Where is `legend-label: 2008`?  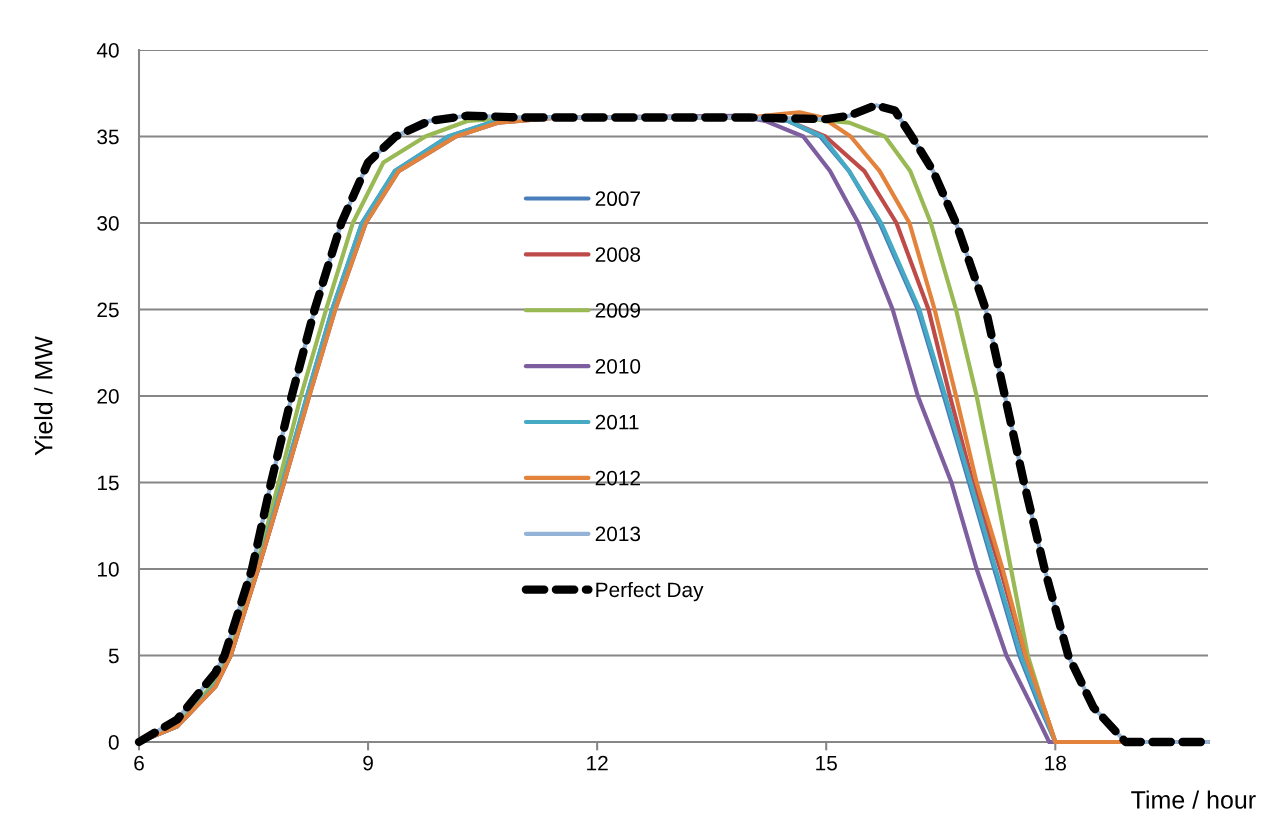
legend-label: 2008 is located at coordinates (618, 254).